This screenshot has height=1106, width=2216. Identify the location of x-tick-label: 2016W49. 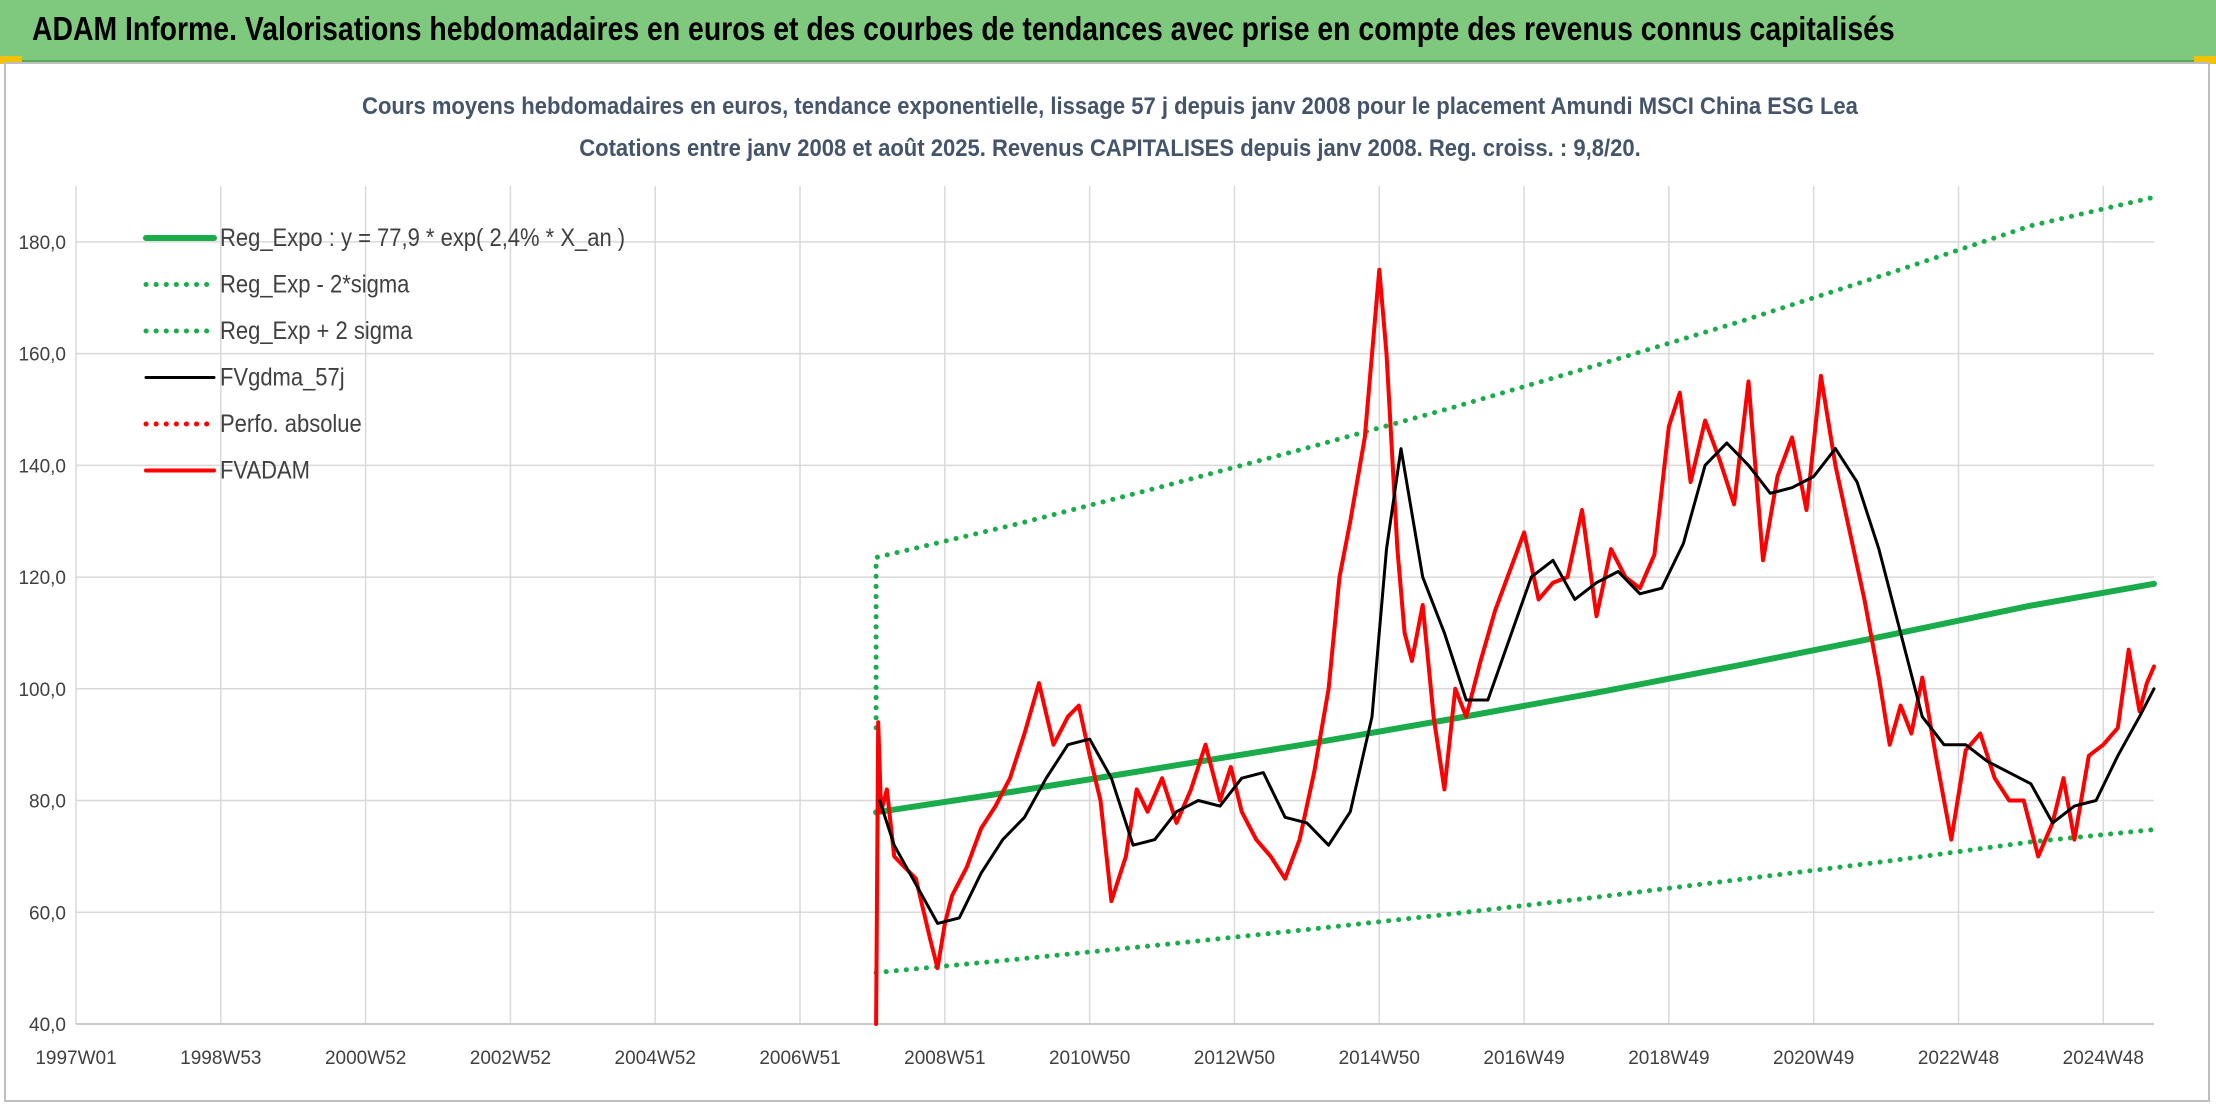
(1523, 1058).